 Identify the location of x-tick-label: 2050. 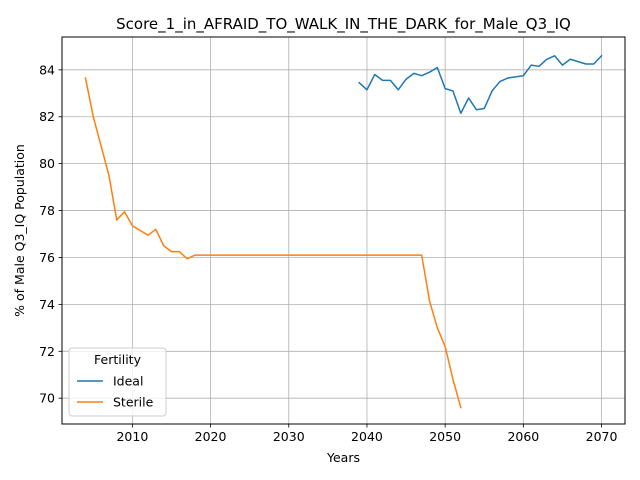
(445, 436).